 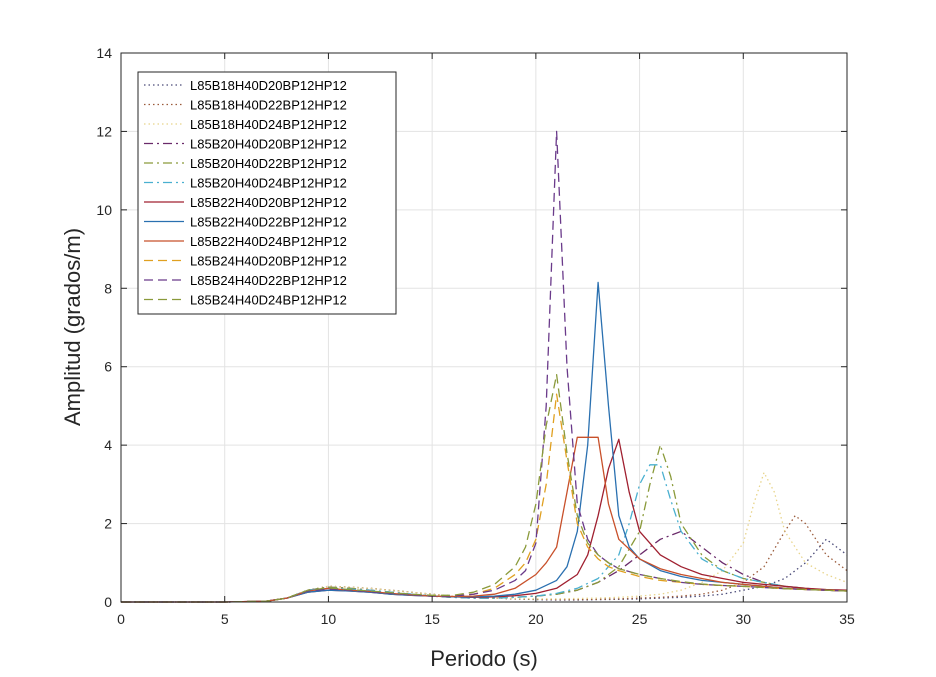 I want to click on y-axis-title: Amplitud (grados/m), so click(x=72, y=327).